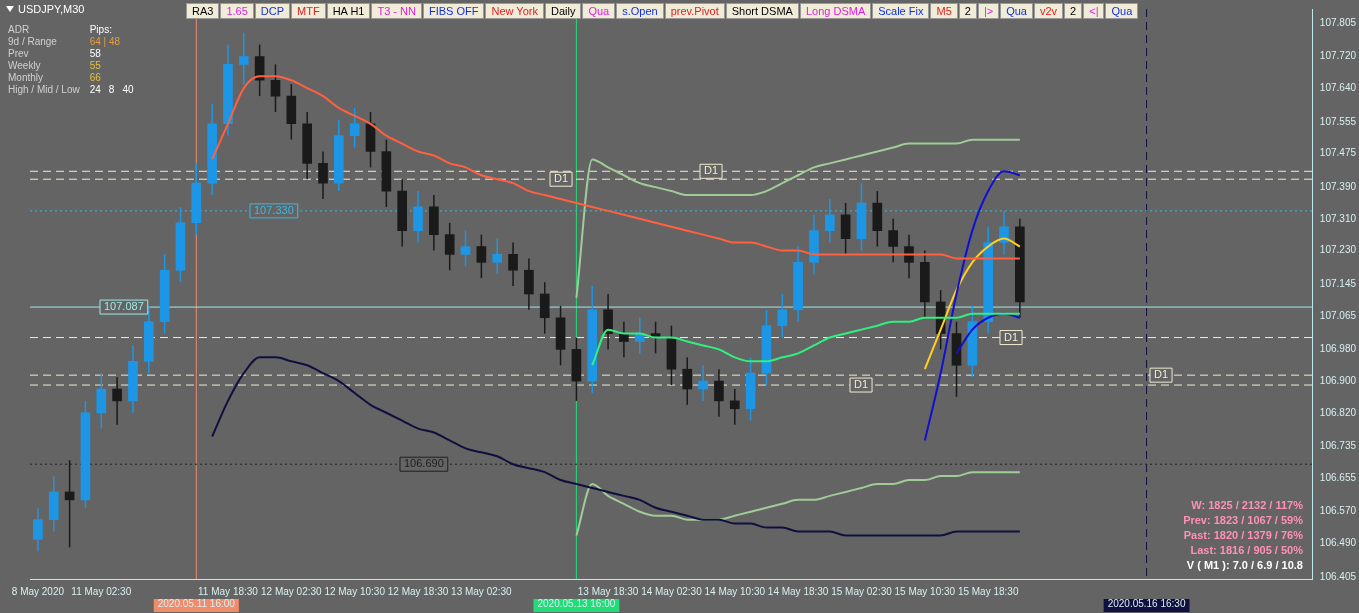  I want to click on chart-title: USDJPY,M30, so click(51, 9).